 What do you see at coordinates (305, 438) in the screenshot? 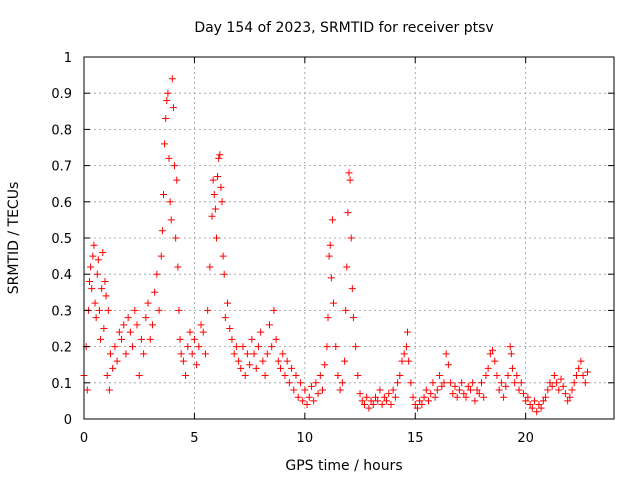
I see `x-tick-label: 10` at bounding box center [305, 438].